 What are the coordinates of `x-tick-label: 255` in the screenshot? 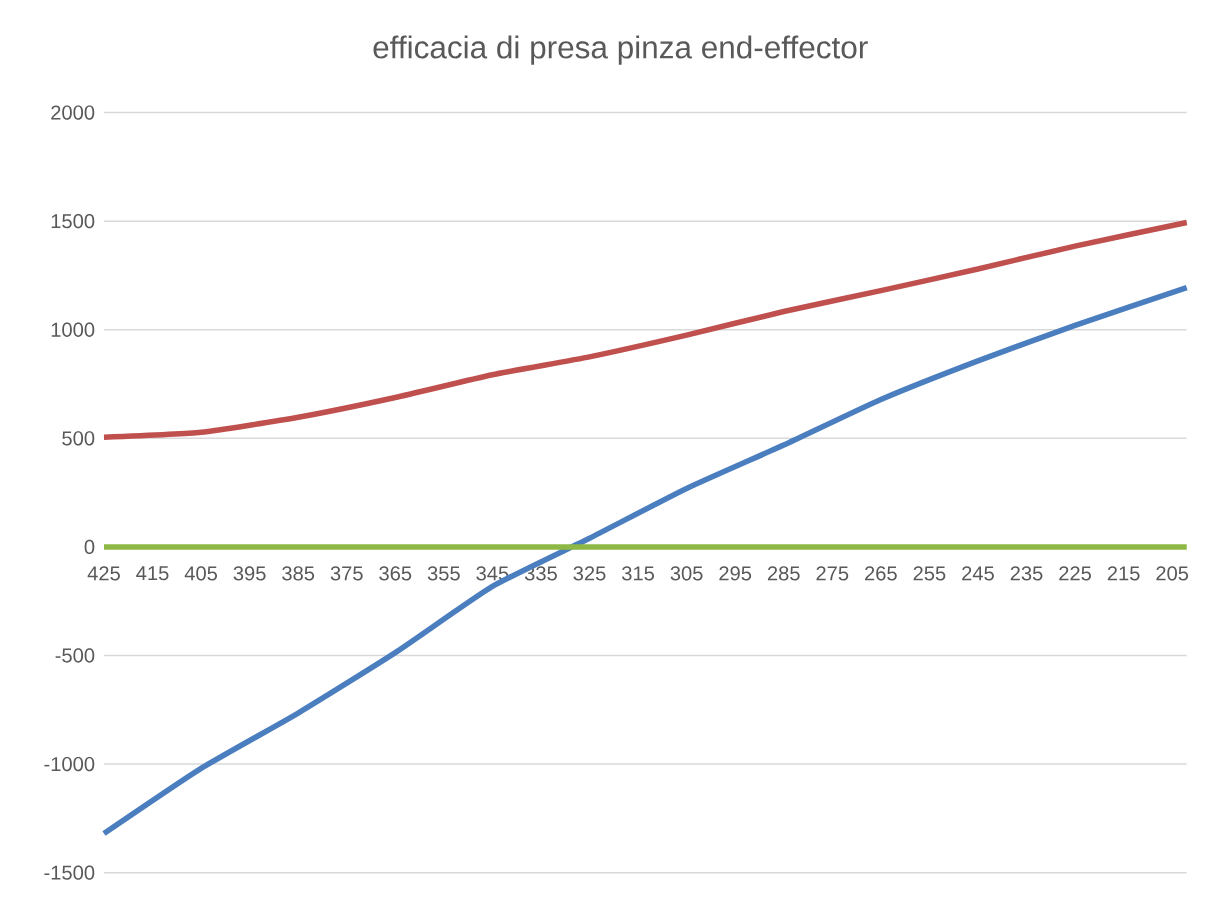 It's located at (929, 573).